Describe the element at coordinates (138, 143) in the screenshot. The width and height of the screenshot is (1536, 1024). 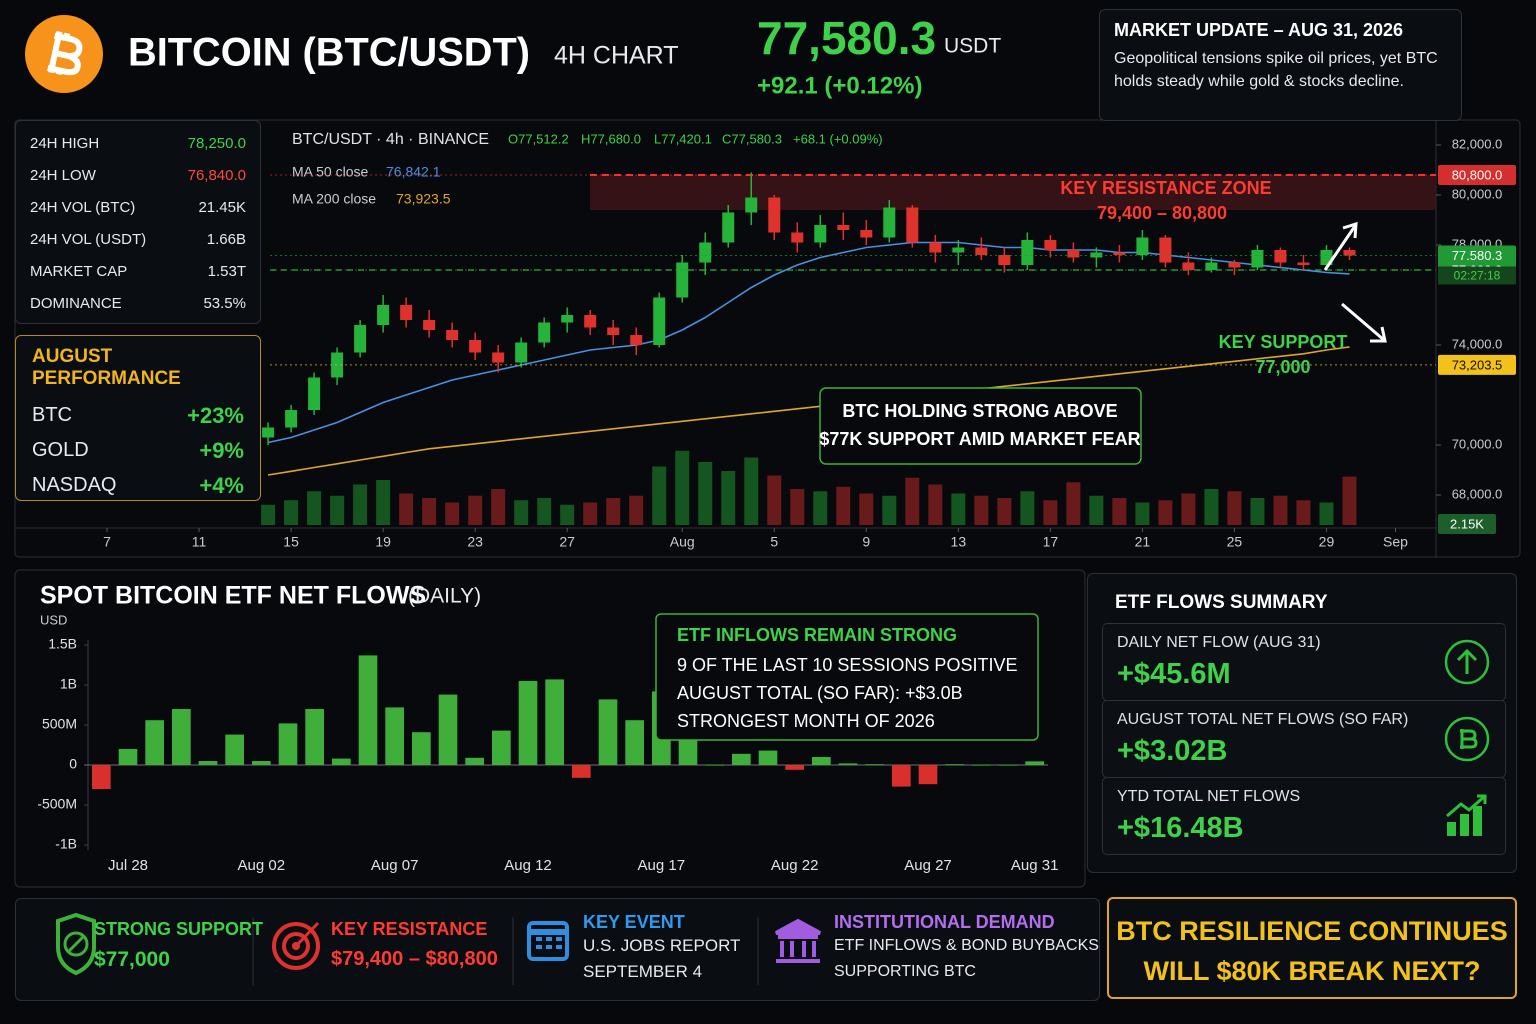
I see `stat-row: 24H HIGH 78,250.0` at that location.